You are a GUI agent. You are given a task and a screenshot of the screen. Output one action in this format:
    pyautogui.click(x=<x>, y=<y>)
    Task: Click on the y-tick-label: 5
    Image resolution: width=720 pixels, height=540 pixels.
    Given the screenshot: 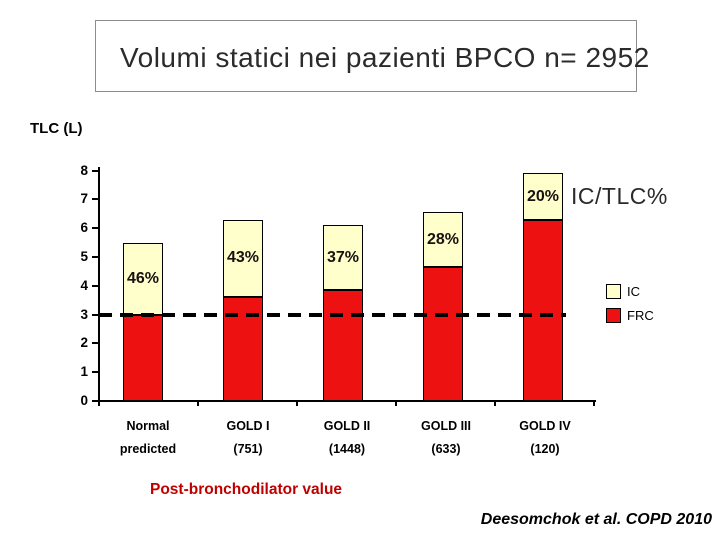 What is the action you would take?
    pyautogui.click(x=84, y=256)
    